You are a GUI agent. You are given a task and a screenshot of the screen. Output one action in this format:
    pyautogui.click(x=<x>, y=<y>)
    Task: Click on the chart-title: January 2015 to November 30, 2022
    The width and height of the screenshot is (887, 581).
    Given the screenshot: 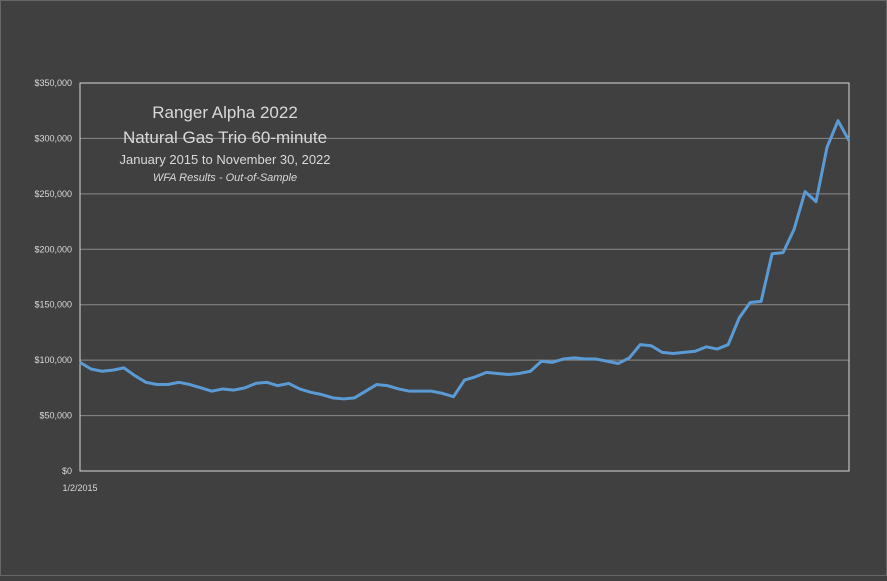 What is the action you would take?
    pyautogui.click(x=224, y=159)
    